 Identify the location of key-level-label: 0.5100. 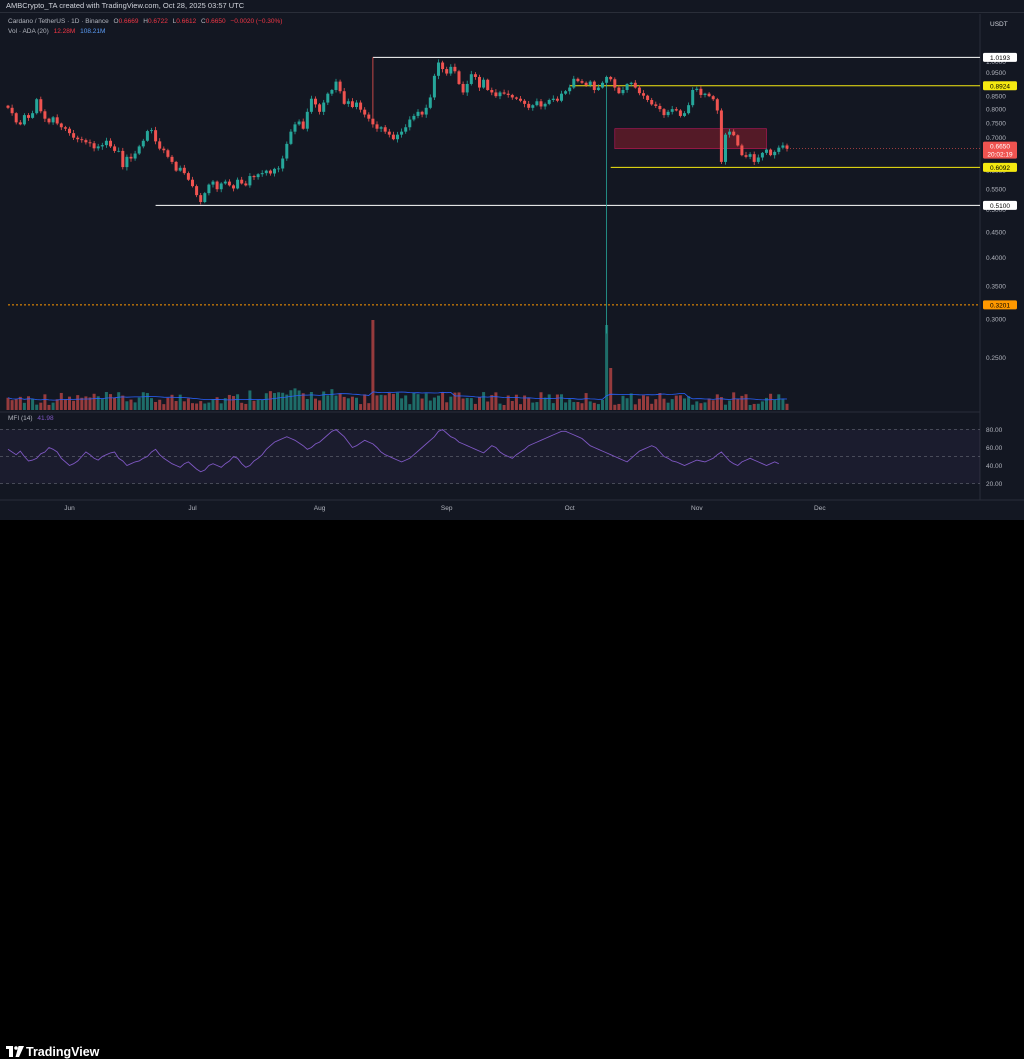
(1000, 206).